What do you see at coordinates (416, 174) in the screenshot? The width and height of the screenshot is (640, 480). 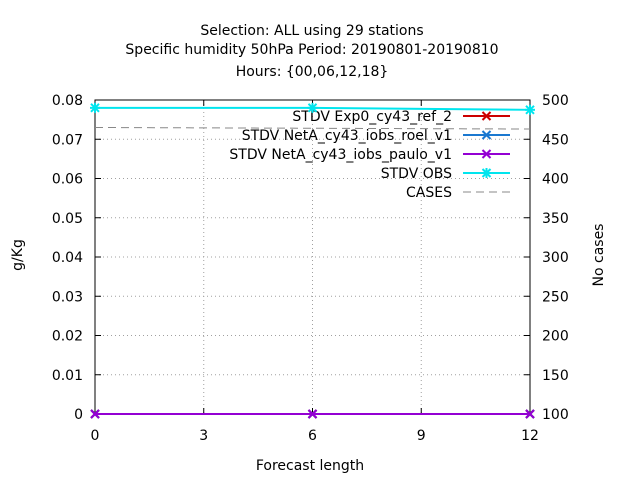 I see `legend-label: STDV OBS` at bounding box center [416, 174].